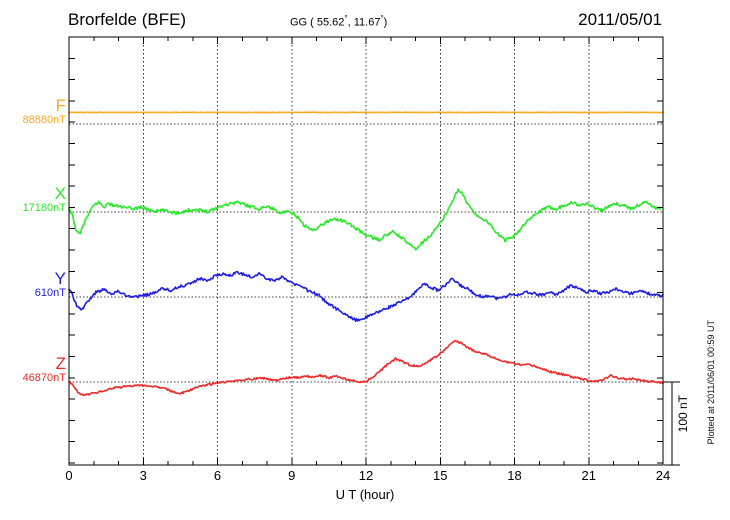  I want to click on x-tick-label-15: 15, so click(440, 475).